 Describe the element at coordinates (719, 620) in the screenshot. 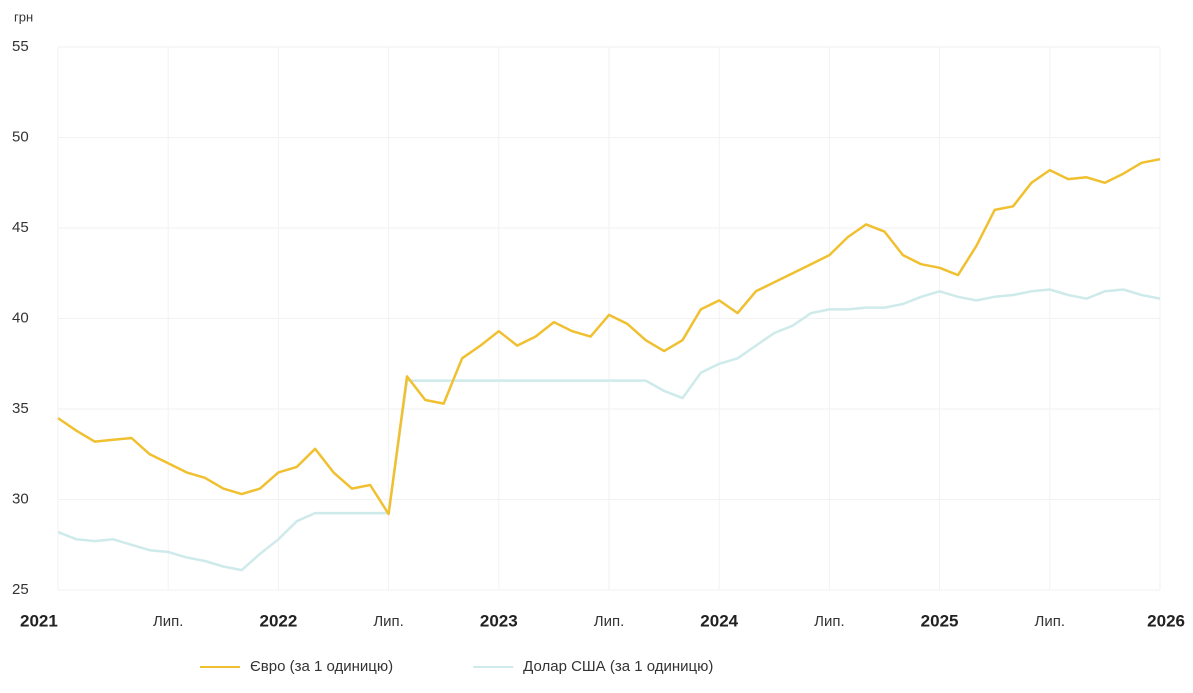

I see `x-tick-label: 2024` at that location.